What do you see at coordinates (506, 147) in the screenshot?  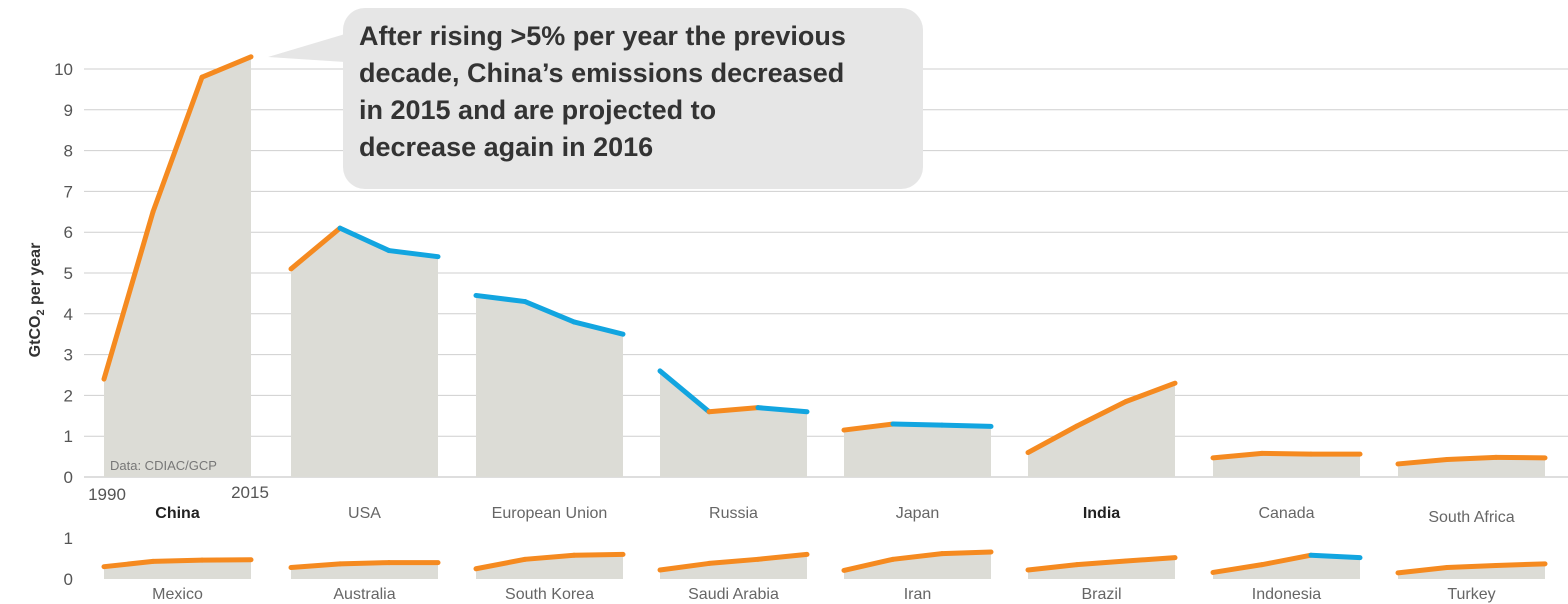 I see `callout-line: decrease again in 2016` at bounding box center [506, 147].